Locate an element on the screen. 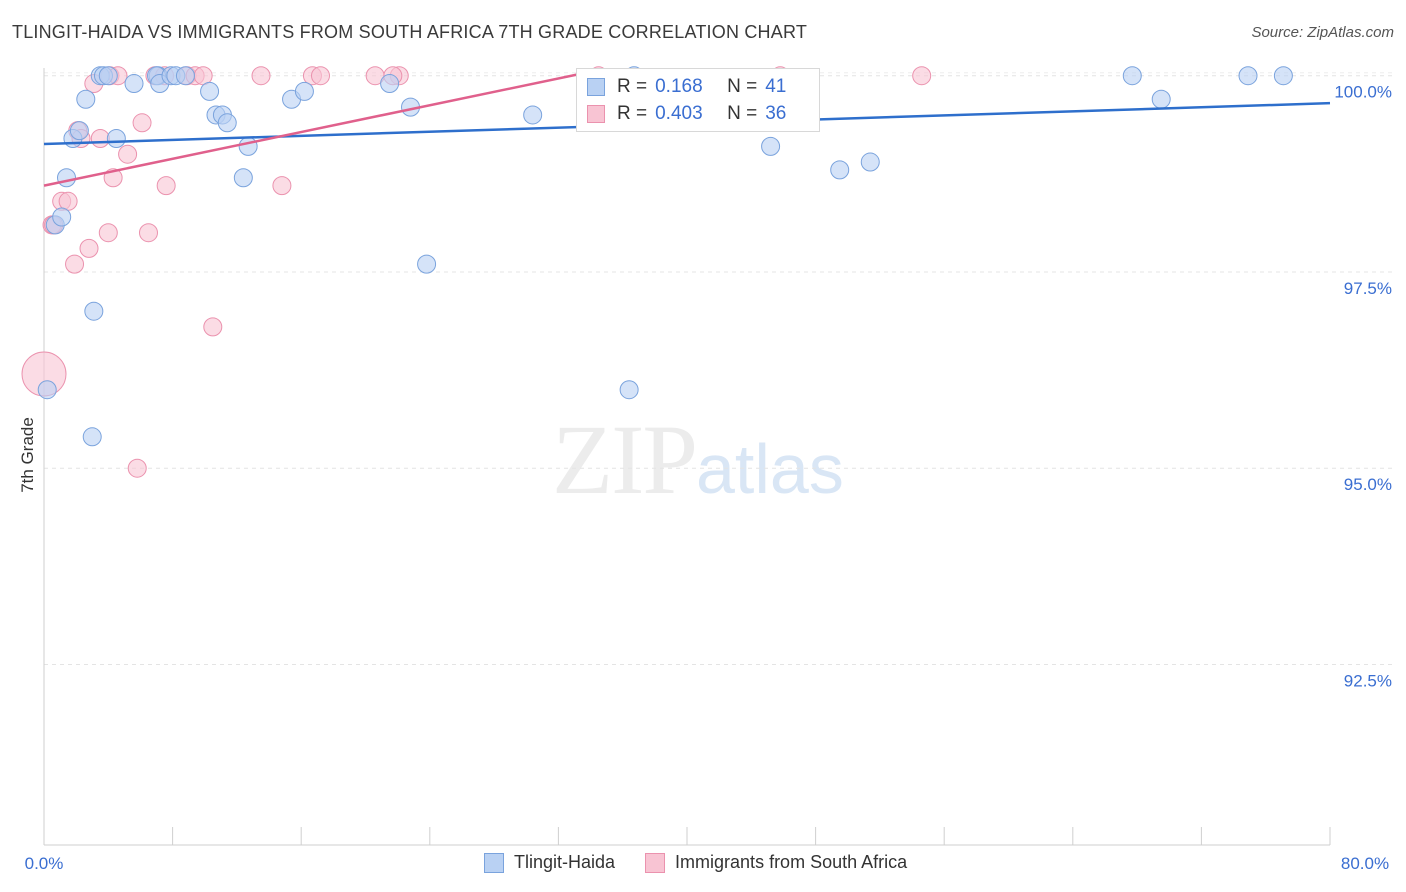 This screenshot has width=1406, height=892. stats-row-south-africa: R = 0.403 N = 36 is located at coordinates (686, 114).